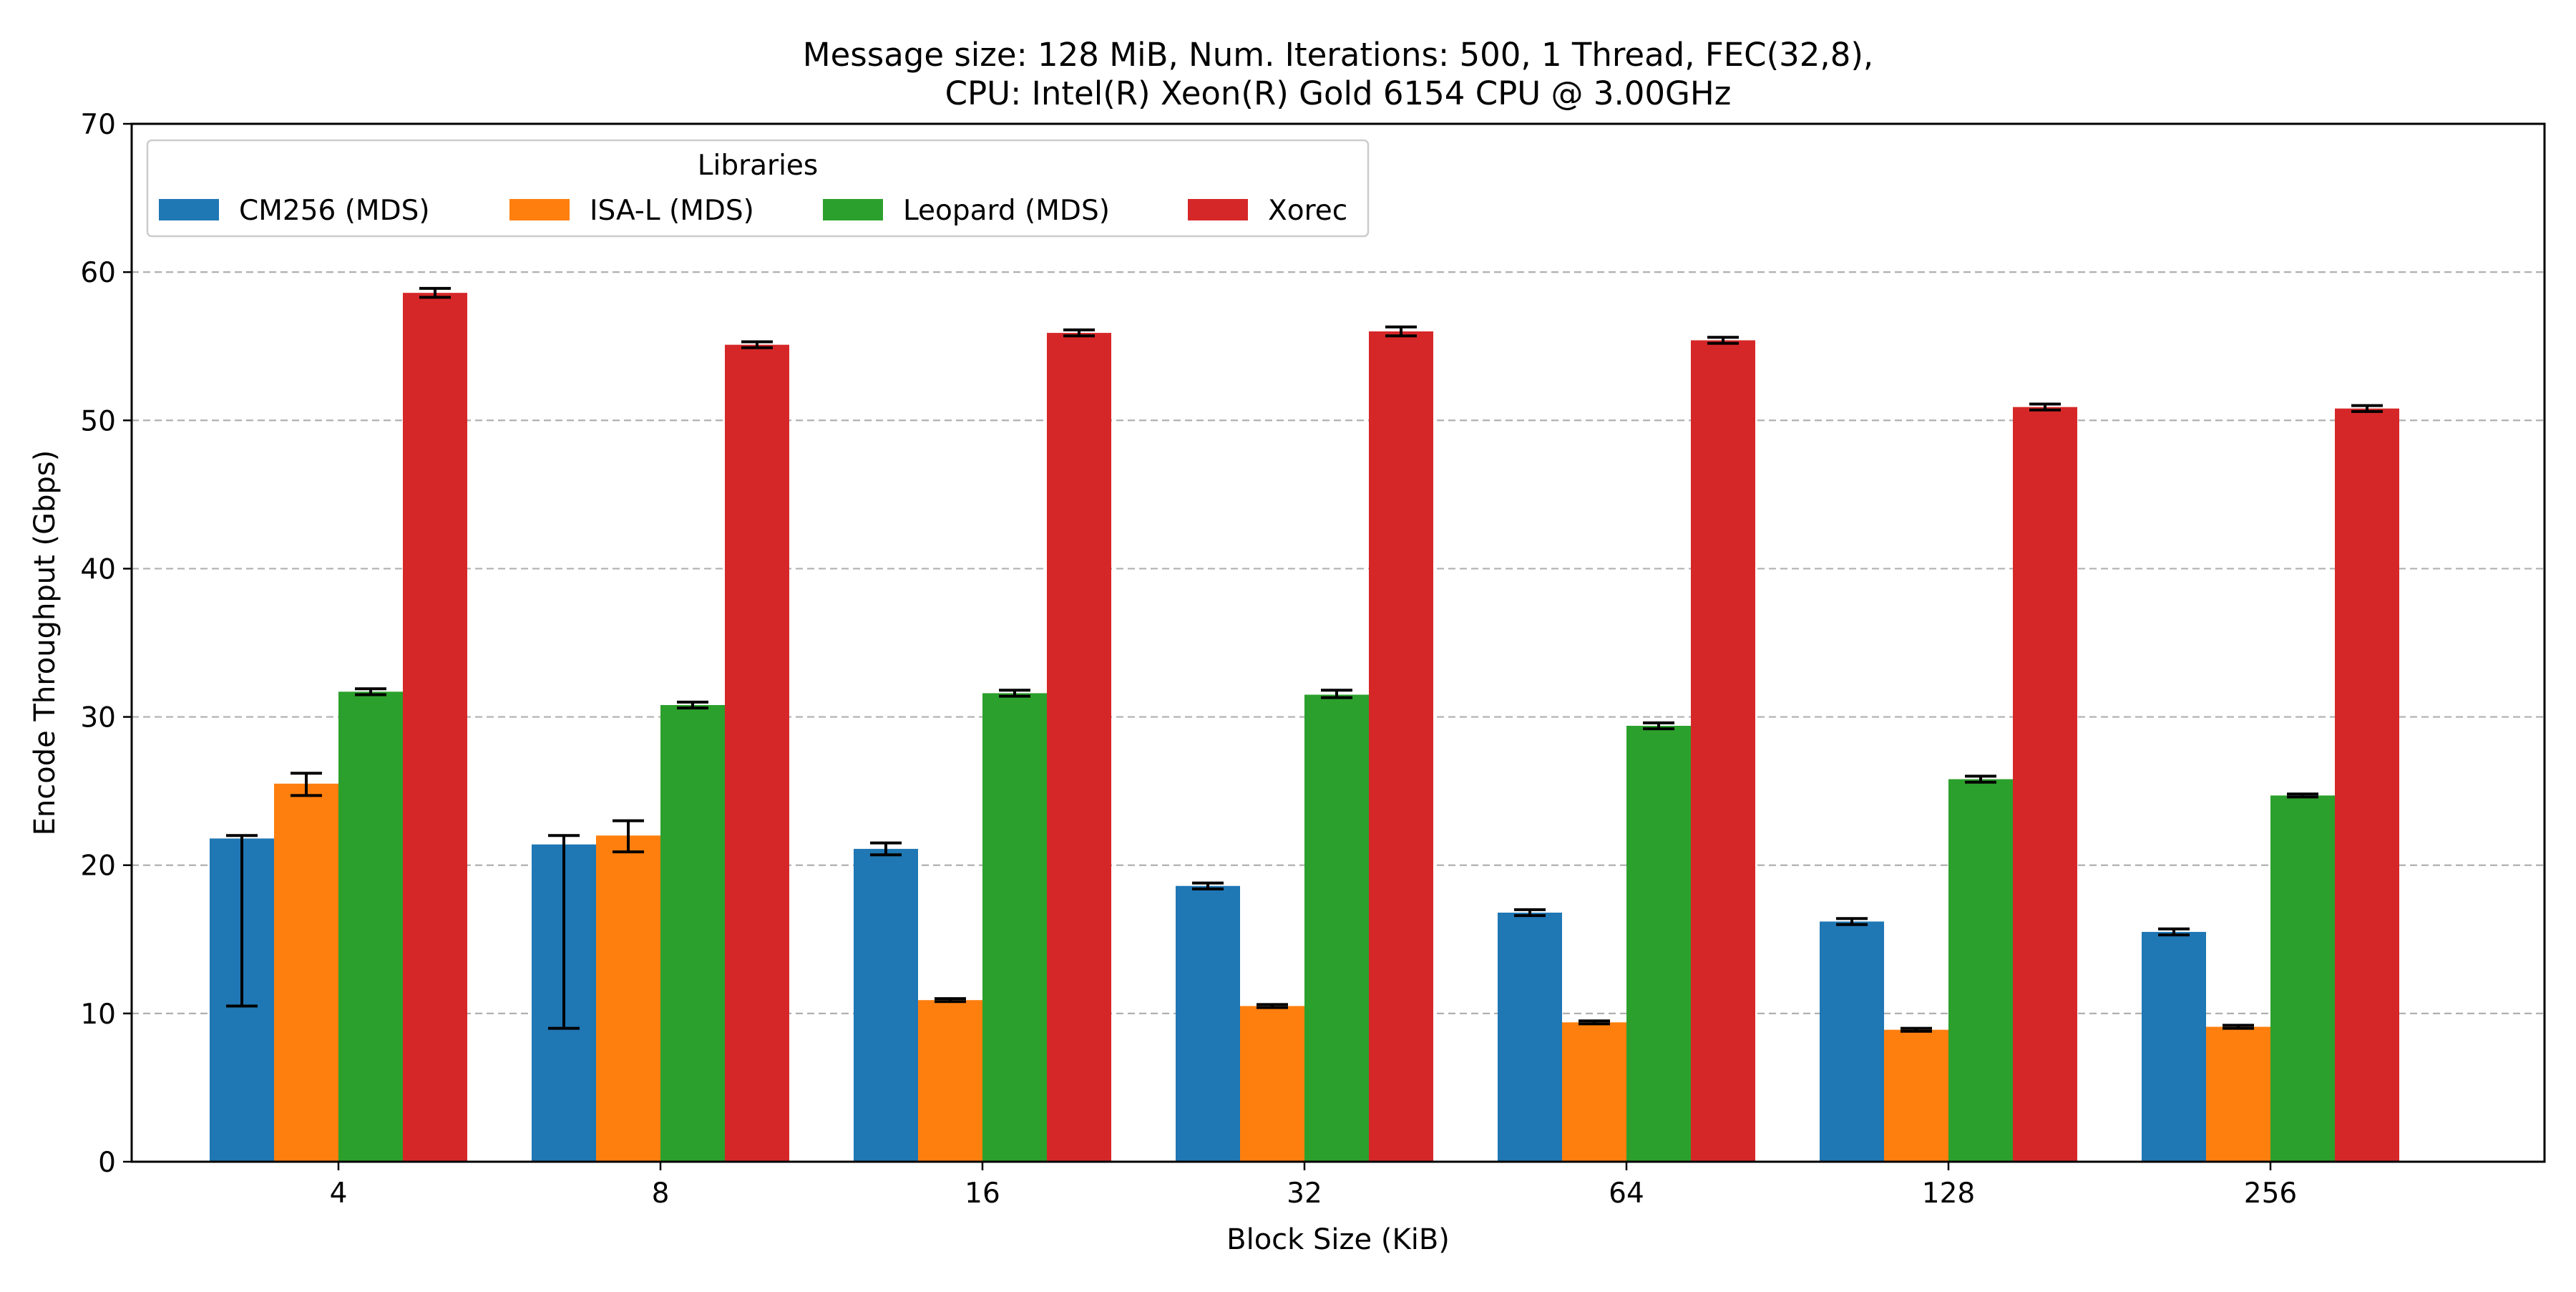 The image size is (2576, 1292). What do you see at coordinates (1307, 211) in the screenshot?
I see `legend-label: Xorec` at bounding box center [1307, 211].